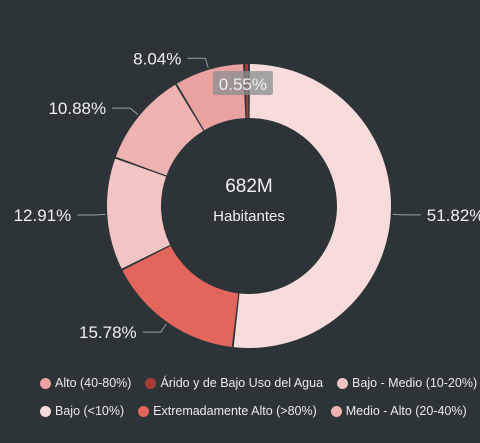  What do you see at coordinates (415, 383) in the screenshot?
I see `legend-label: Bajo - Medio (10-20%)` at bounding box center [415, 383].